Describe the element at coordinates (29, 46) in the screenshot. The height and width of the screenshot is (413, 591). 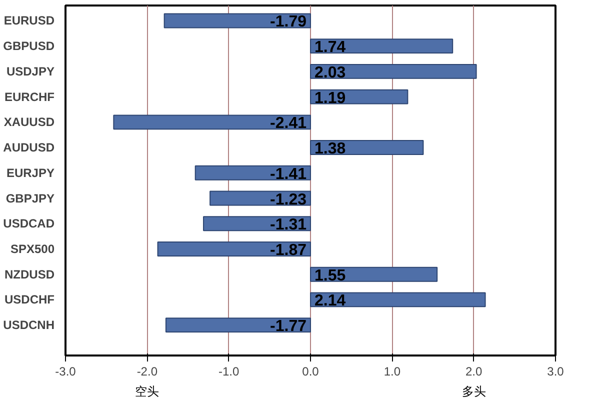
I see `y-tick-label: GBPUSD` at that location.